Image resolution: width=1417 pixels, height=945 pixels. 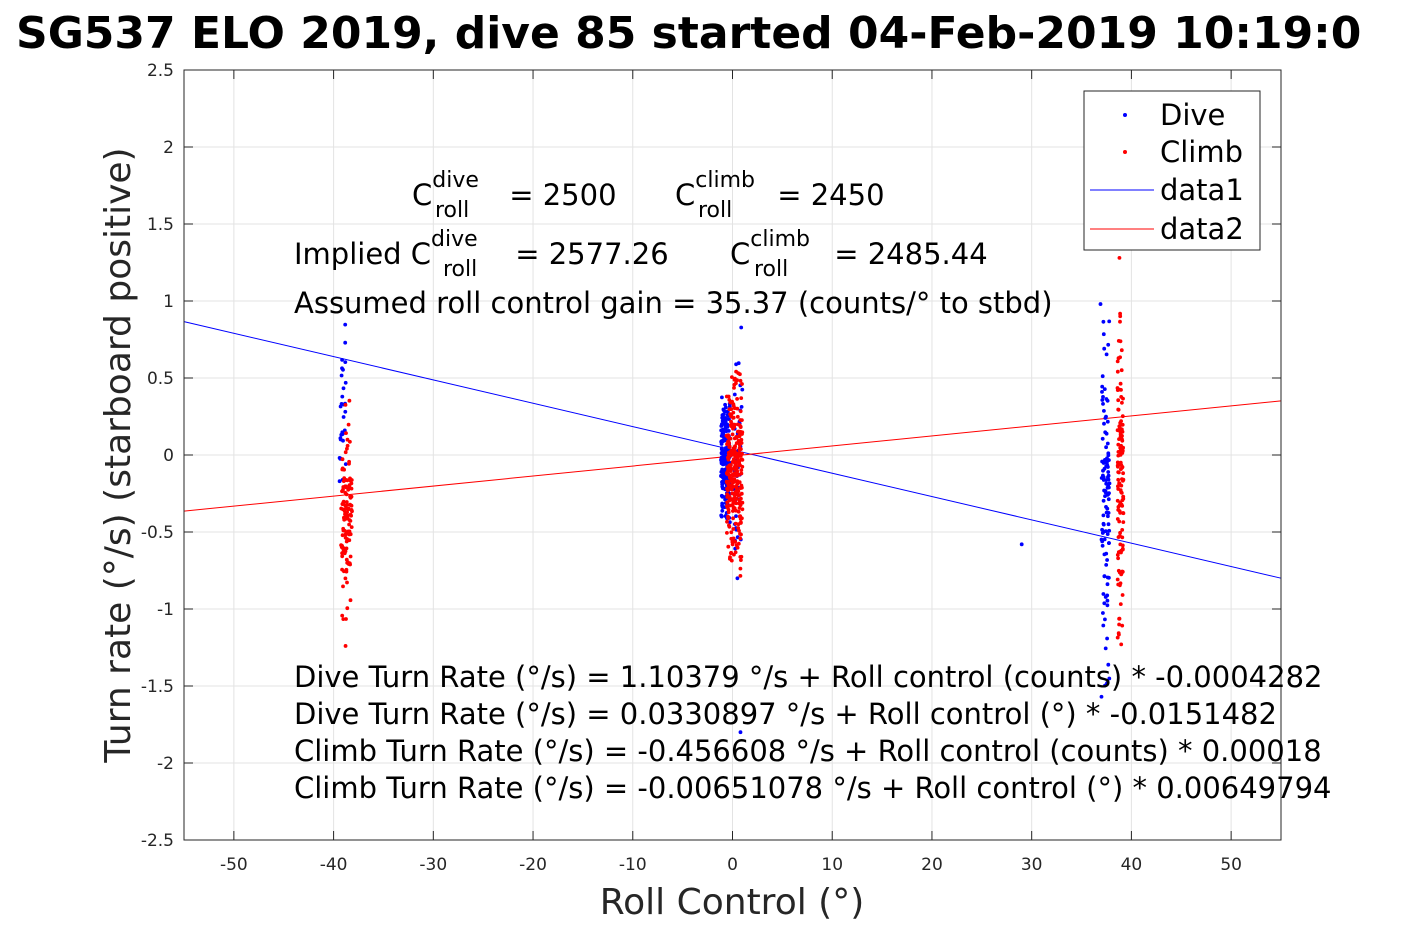 What do you see at coordinates (481, 254) in the screenshot?
I see `implied-croll-dive: Implied Cdive roll = 2577.26` at bounding box center [481, 254].